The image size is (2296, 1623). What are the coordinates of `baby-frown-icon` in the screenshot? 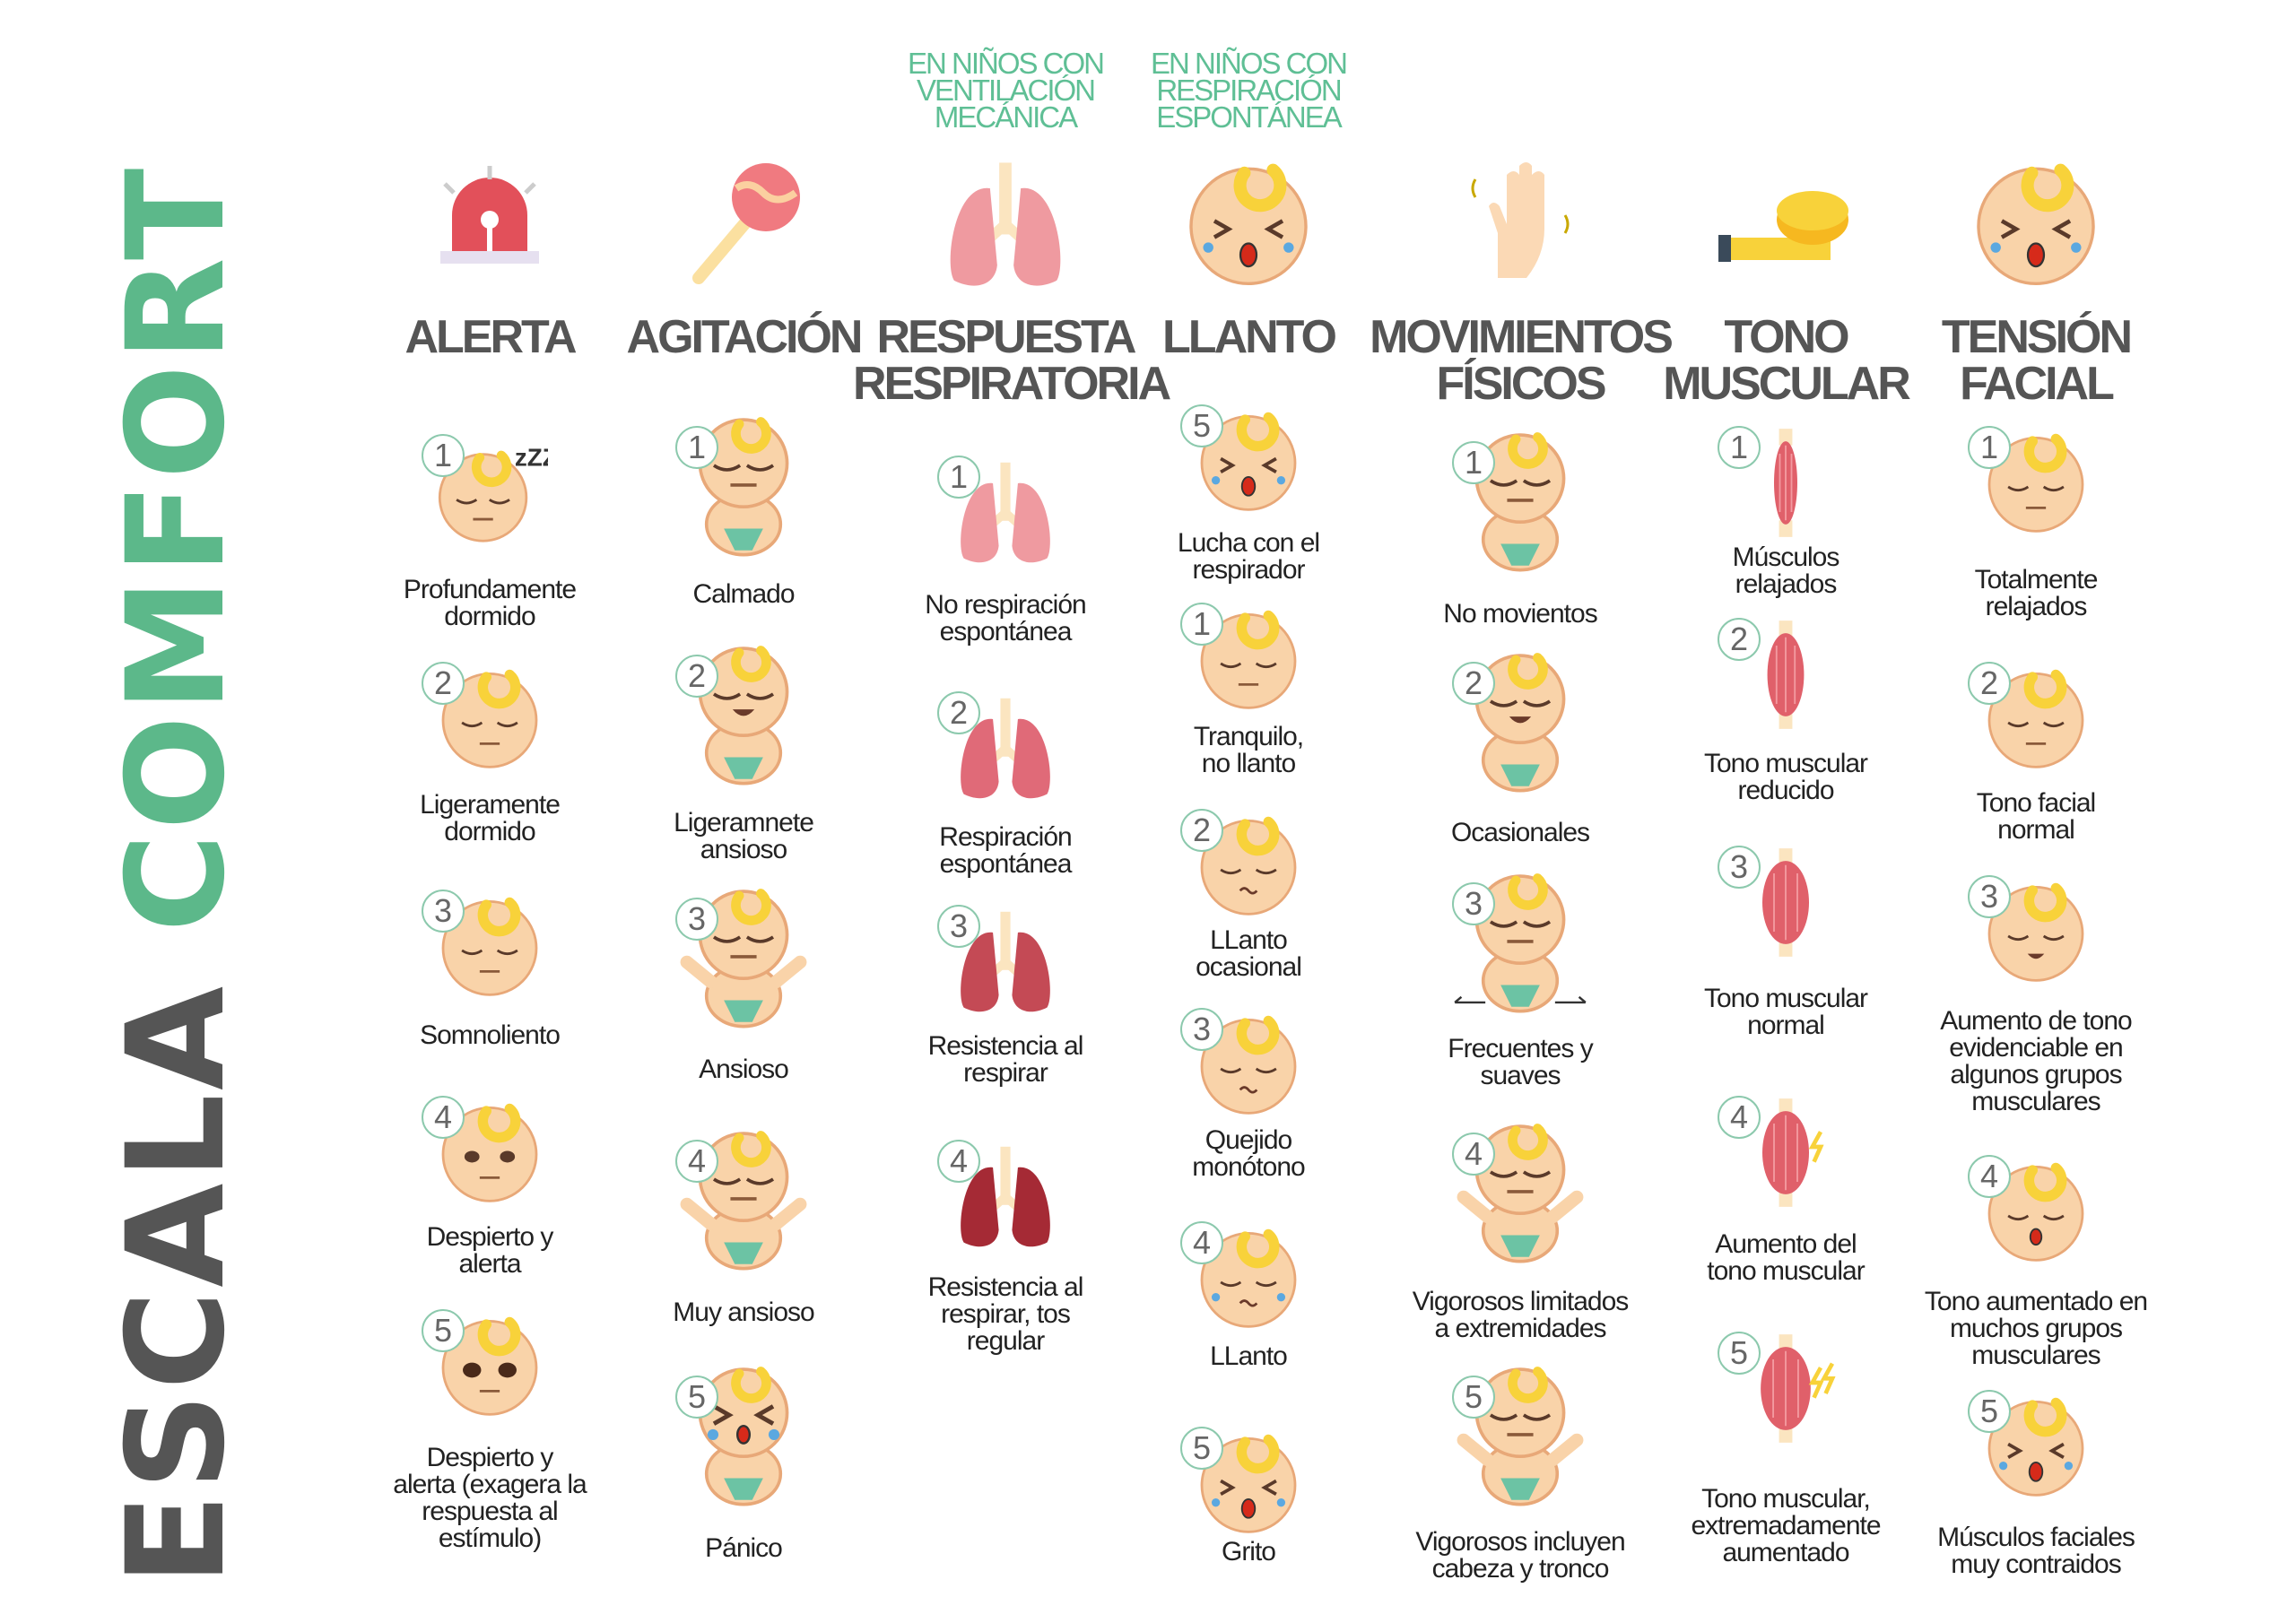 It's located at (2036, 935).